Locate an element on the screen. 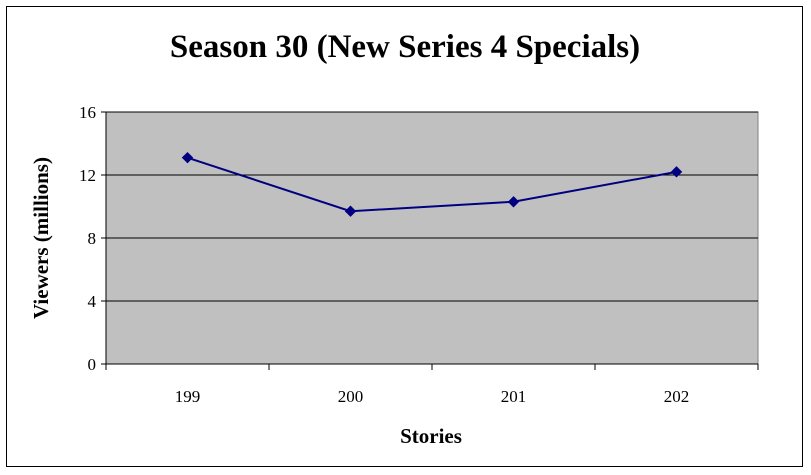 The image size is (811, 475). x-axis-title: Stories is located at coordinates (431, 436).